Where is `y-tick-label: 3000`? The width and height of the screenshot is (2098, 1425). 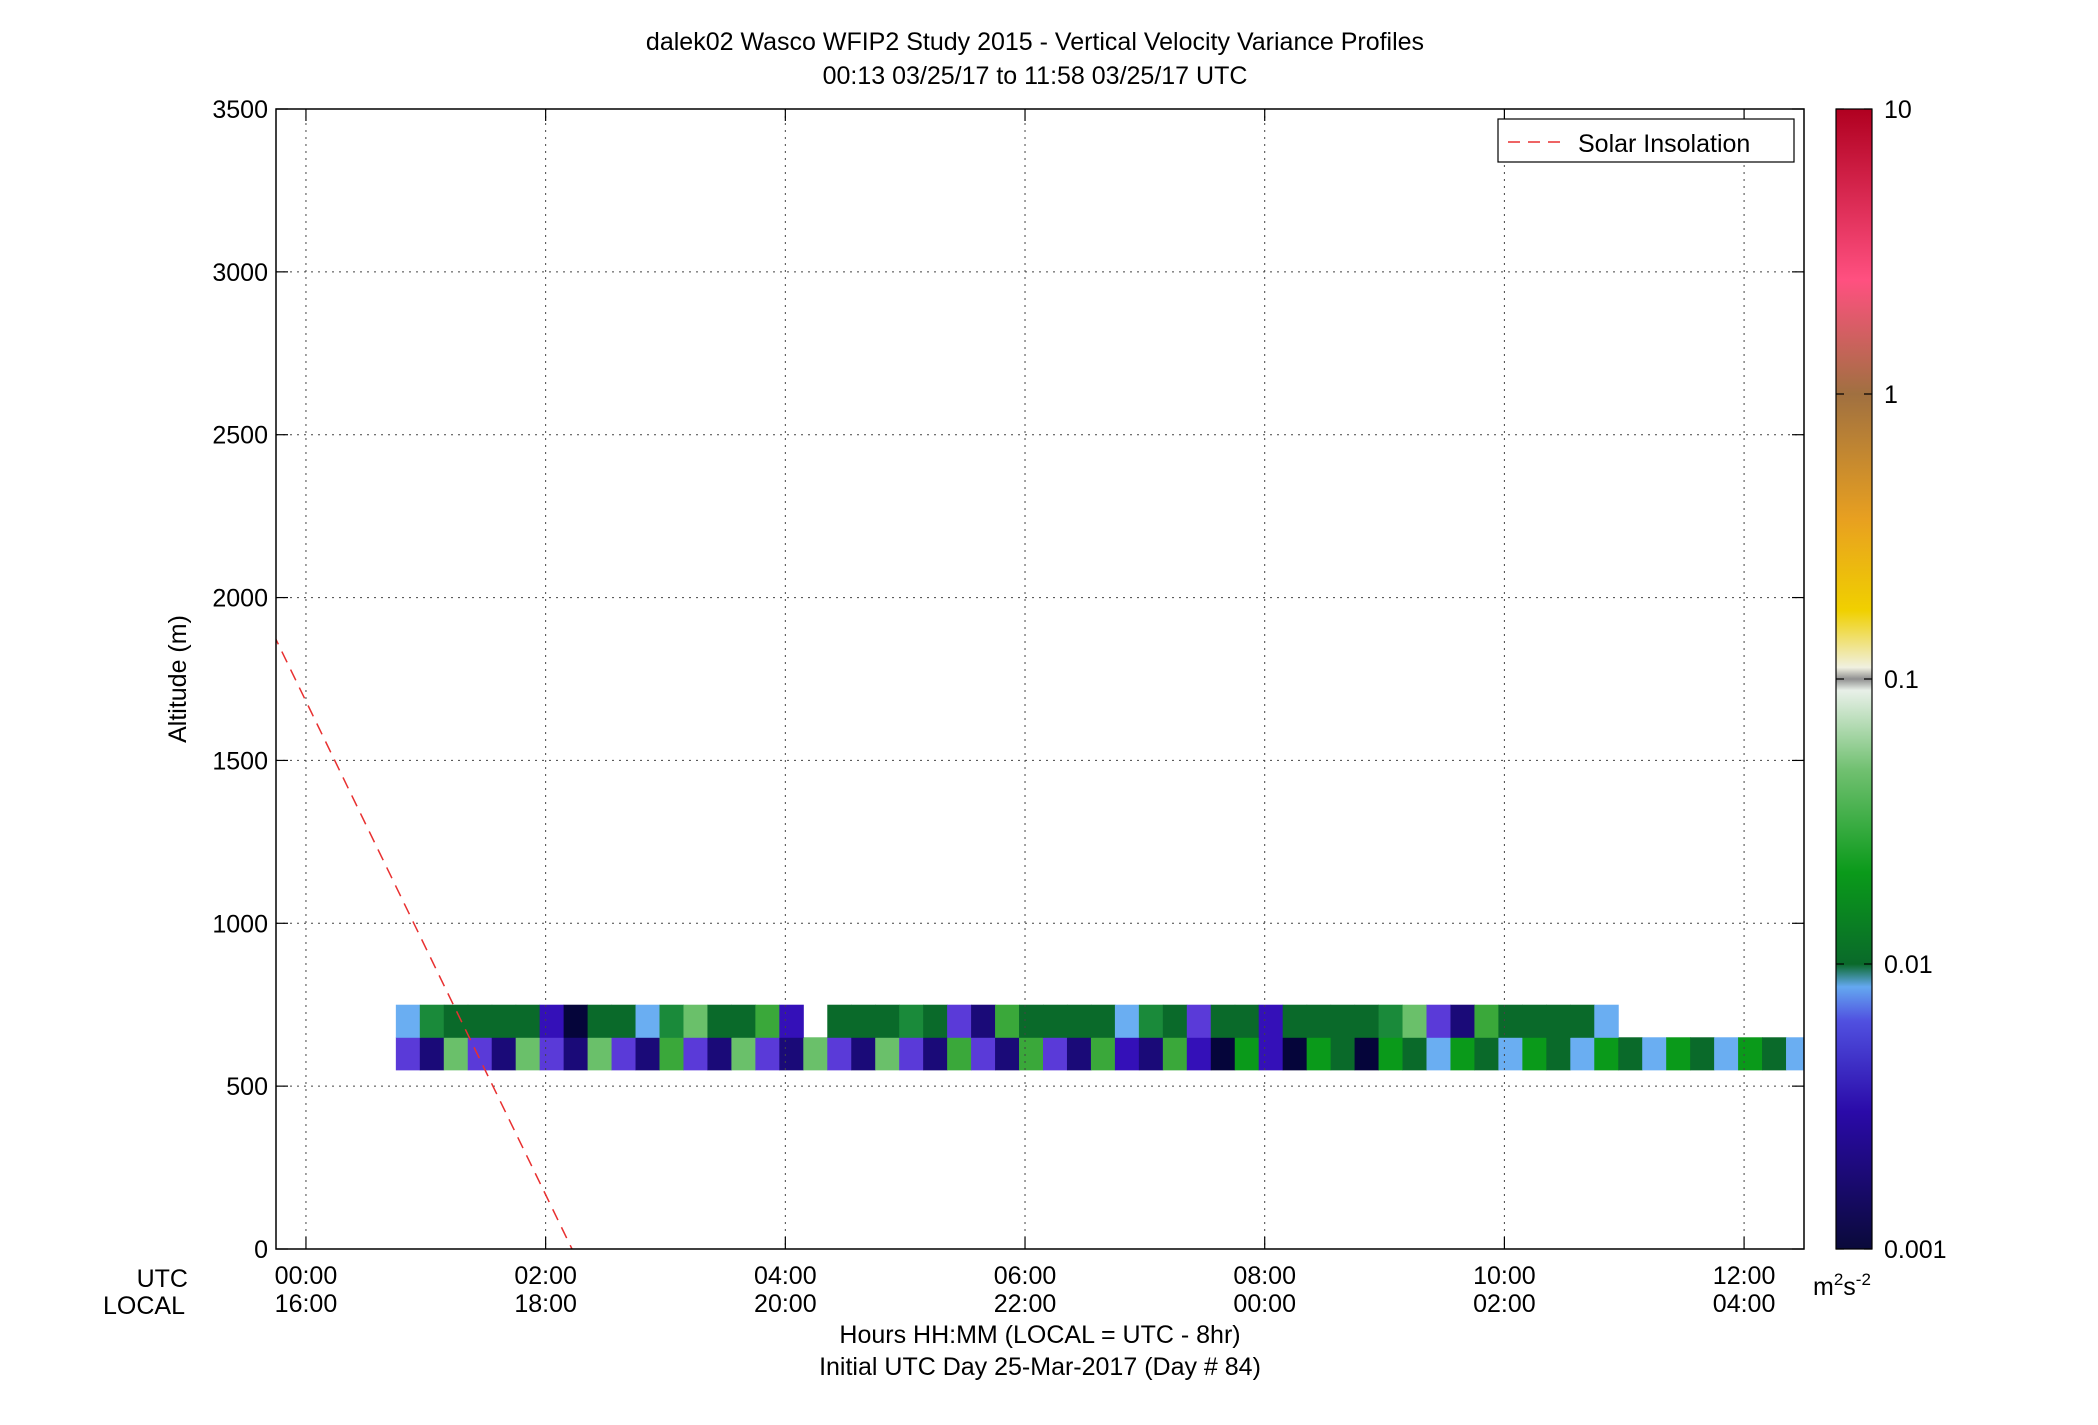
y-tick-label: 3000 is located at coordinates (240, 273).